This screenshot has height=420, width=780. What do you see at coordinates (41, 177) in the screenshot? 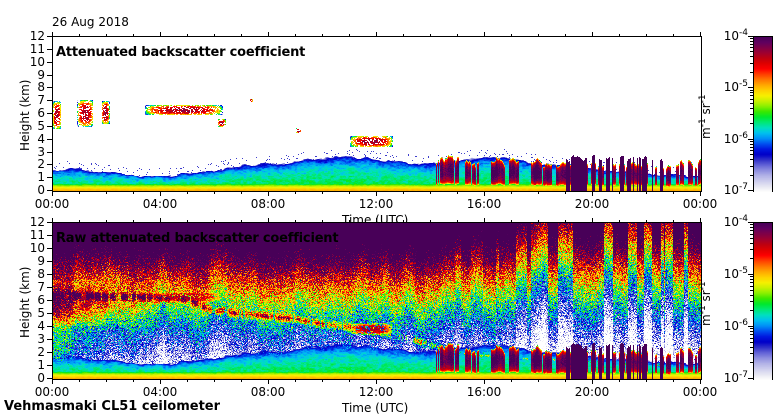
I see `y-ticklabel-attenuated-backscatter-1: 1` at bounding box center [41, 177].